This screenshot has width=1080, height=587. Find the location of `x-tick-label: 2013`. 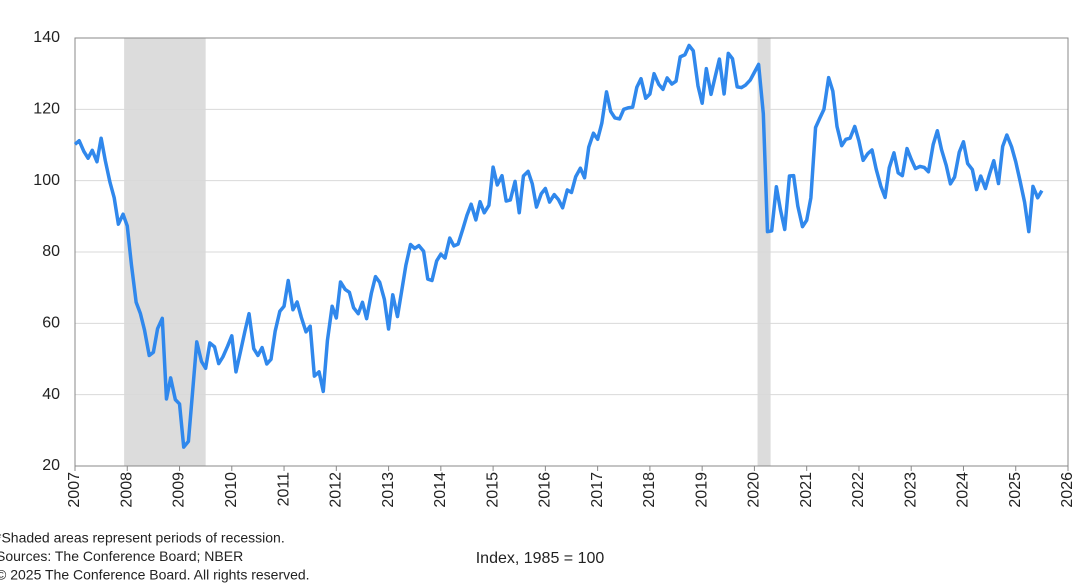

x-tick-label: 2013 is located at coordinates (388, 490).